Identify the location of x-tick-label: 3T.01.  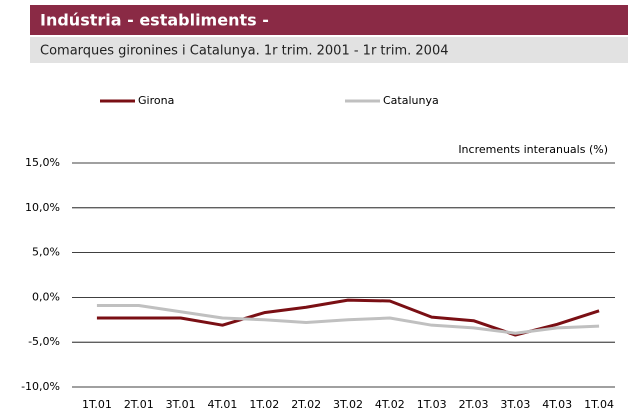
(181, 404).